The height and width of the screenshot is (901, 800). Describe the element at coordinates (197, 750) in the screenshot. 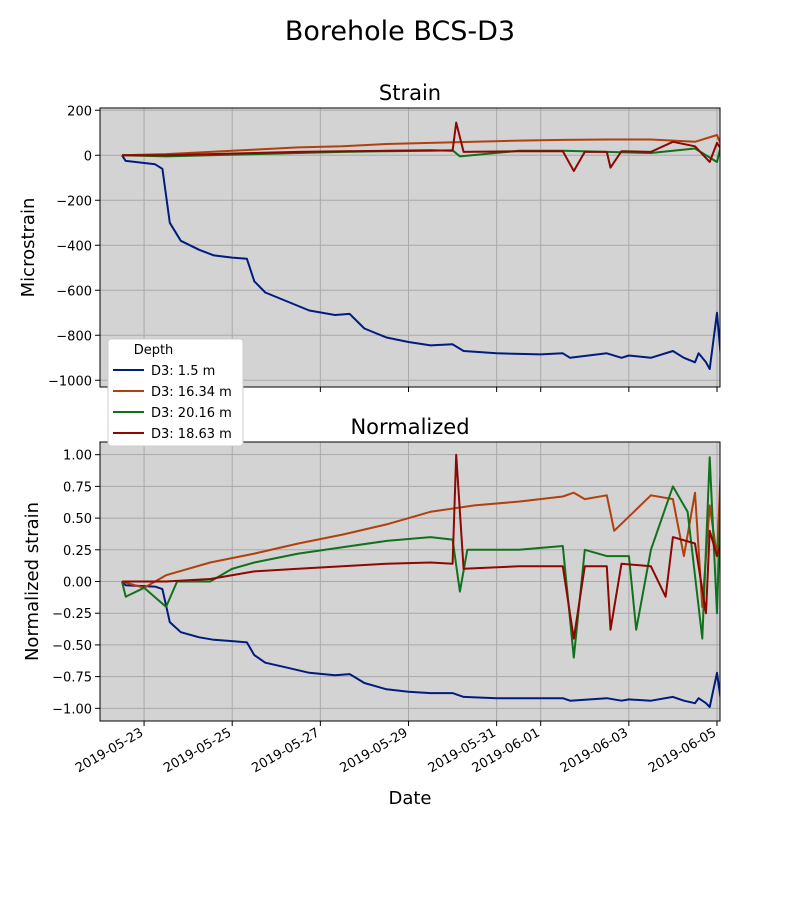

I see `x-tick-label: 2019-05-25` at that location.